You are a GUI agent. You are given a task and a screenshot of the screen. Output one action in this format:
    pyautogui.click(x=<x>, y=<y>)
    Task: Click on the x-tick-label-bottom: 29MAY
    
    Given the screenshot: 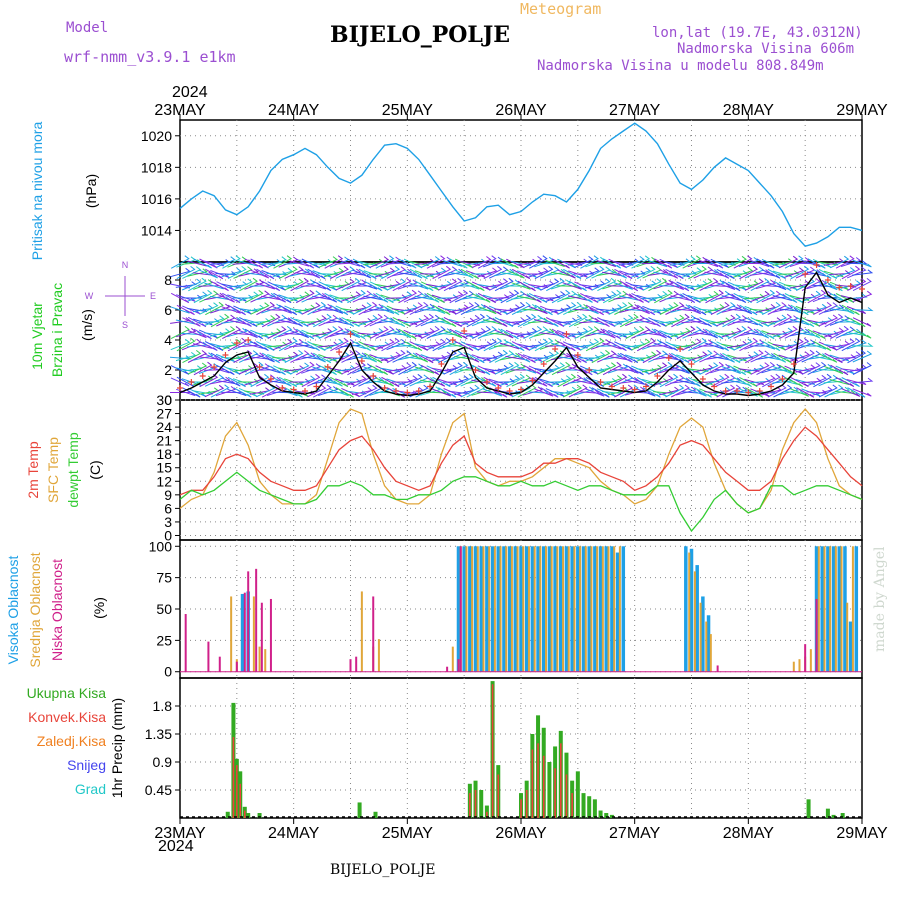 What is the action you would take?
    pyautogui.click(x=862, y=833)
    